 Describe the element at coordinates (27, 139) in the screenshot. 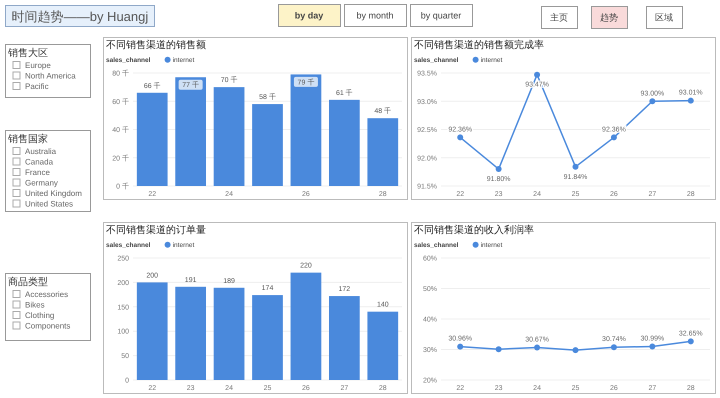

I see `text: 销售国家` at that location.